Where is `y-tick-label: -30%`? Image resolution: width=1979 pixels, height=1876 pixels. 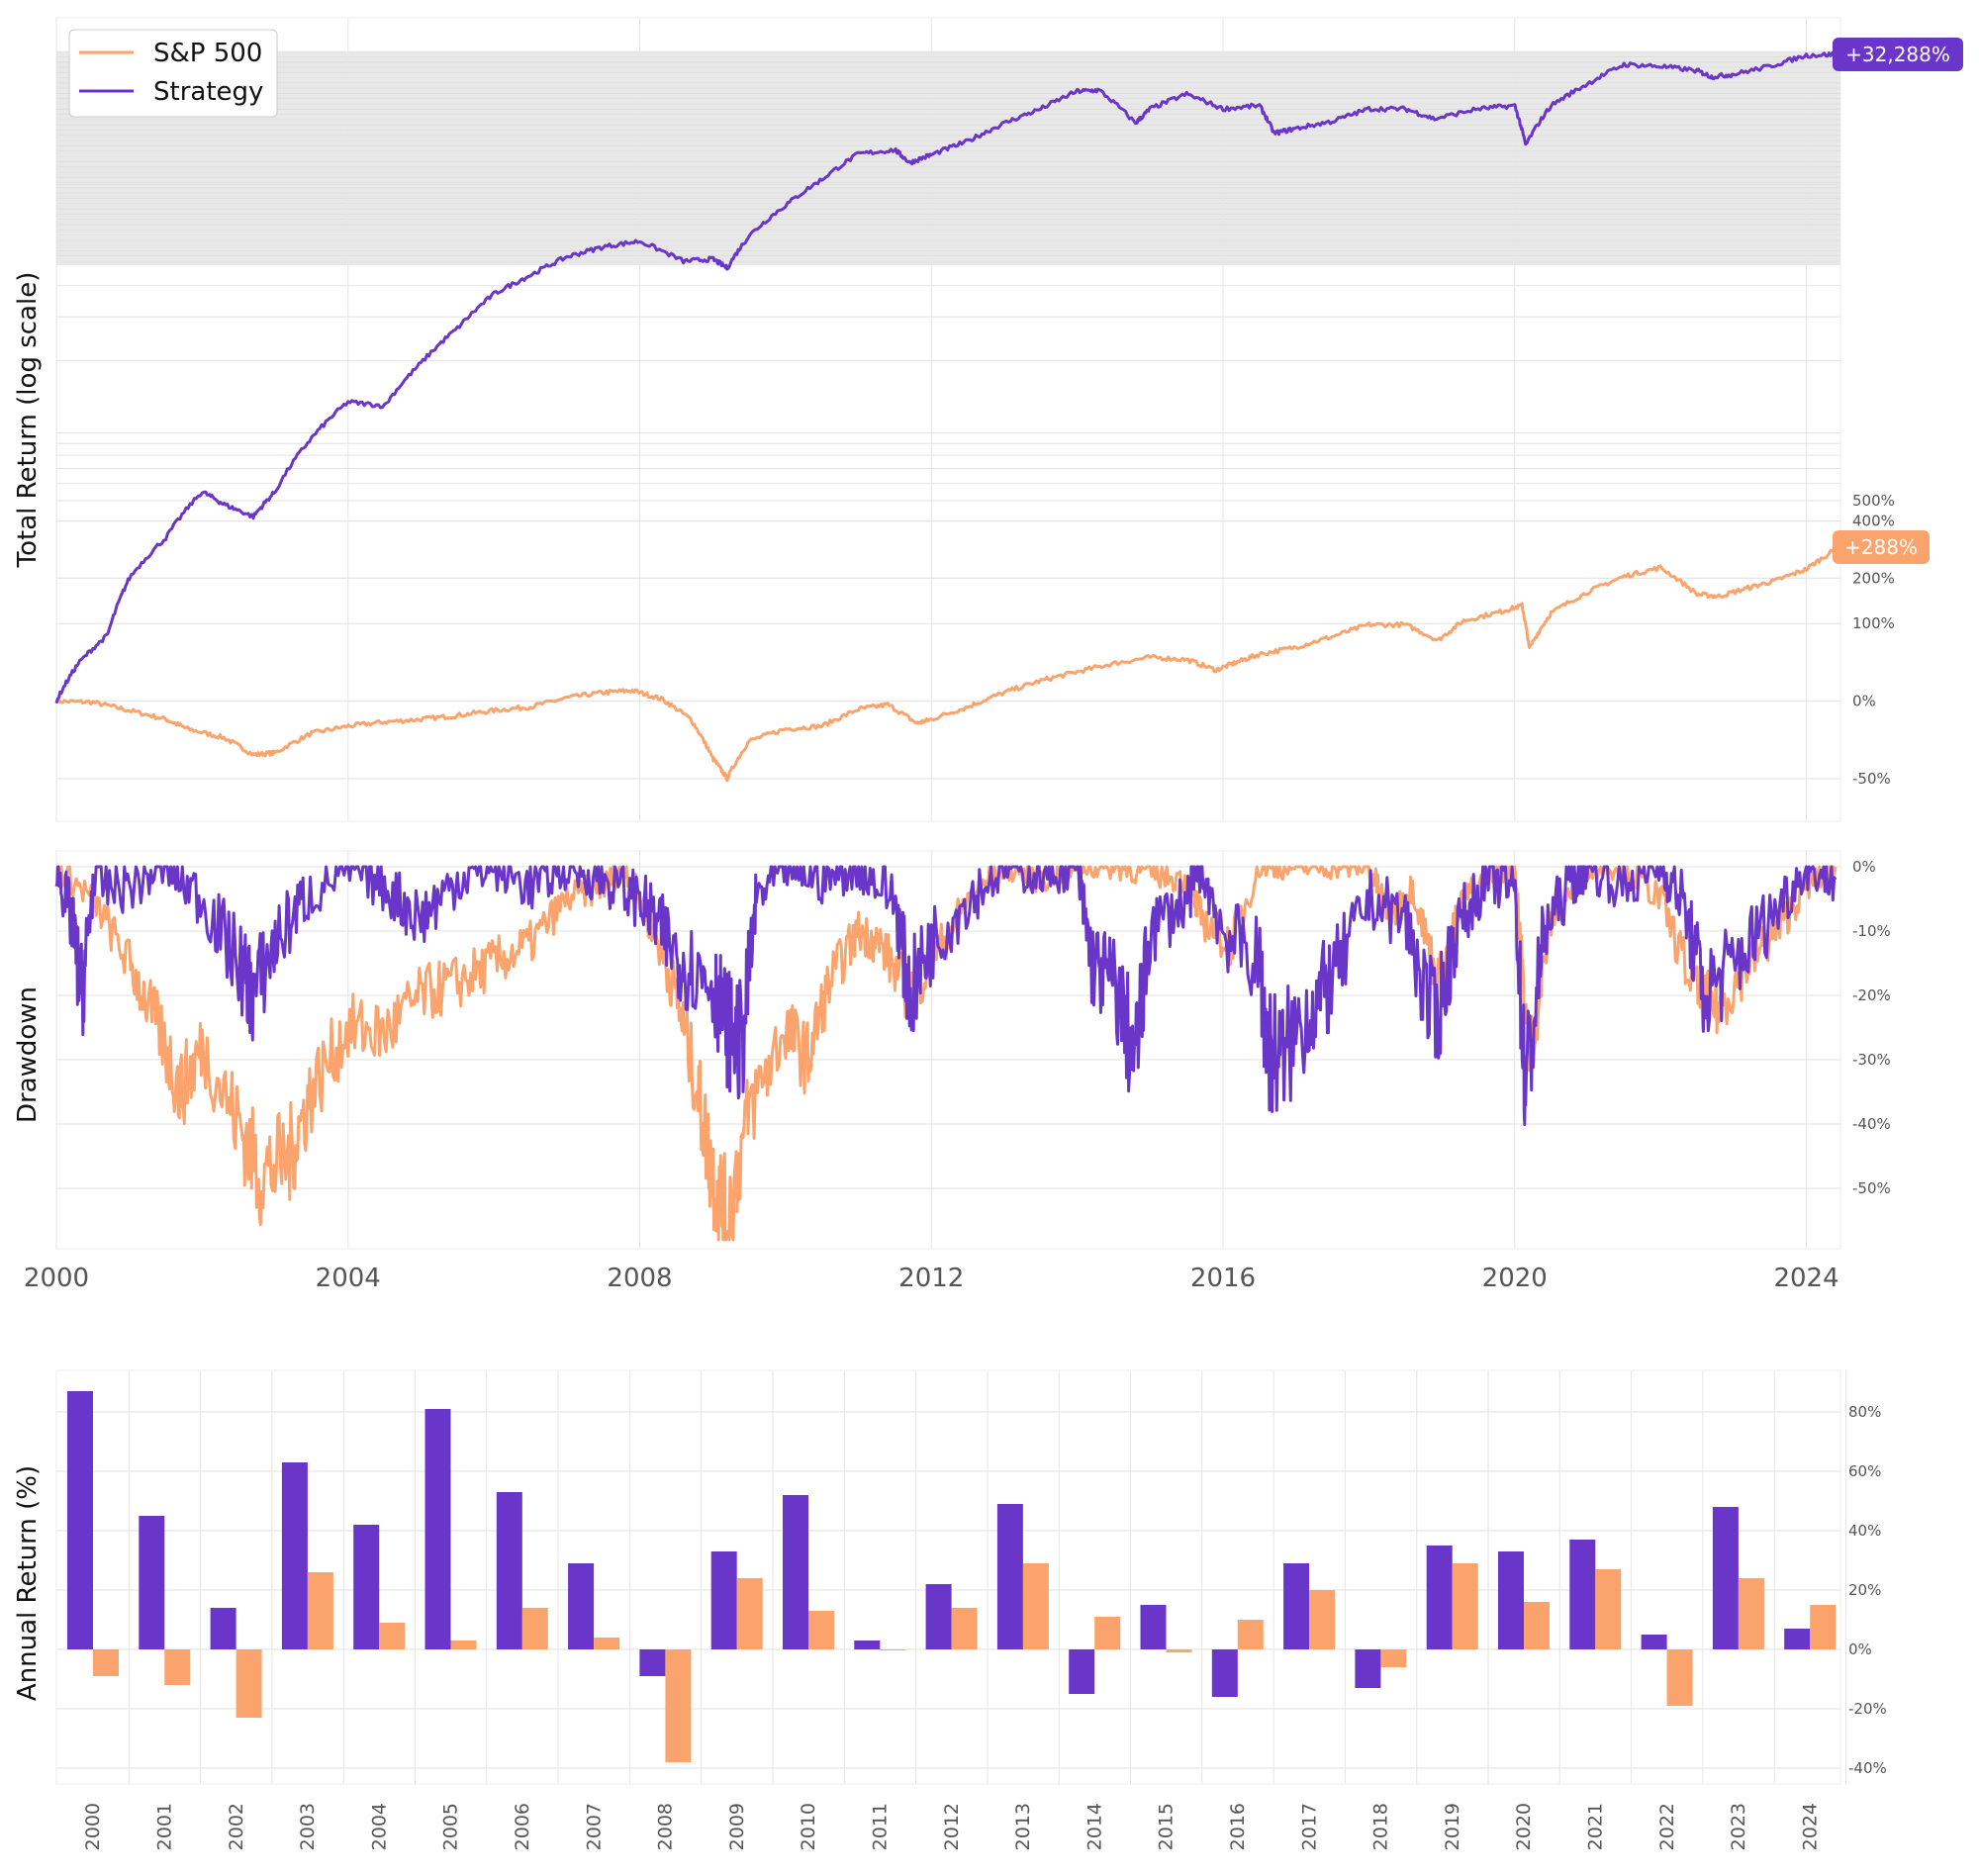
y-tick-label: -30% is located at coordinates (1872, 1060).